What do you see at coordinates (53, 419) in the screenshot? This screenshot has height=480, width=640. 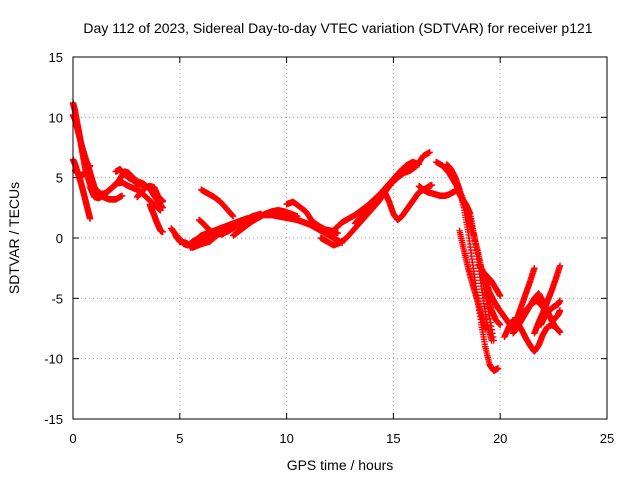 I see `y-tick-label: -15` at bounding box center [53, 419].